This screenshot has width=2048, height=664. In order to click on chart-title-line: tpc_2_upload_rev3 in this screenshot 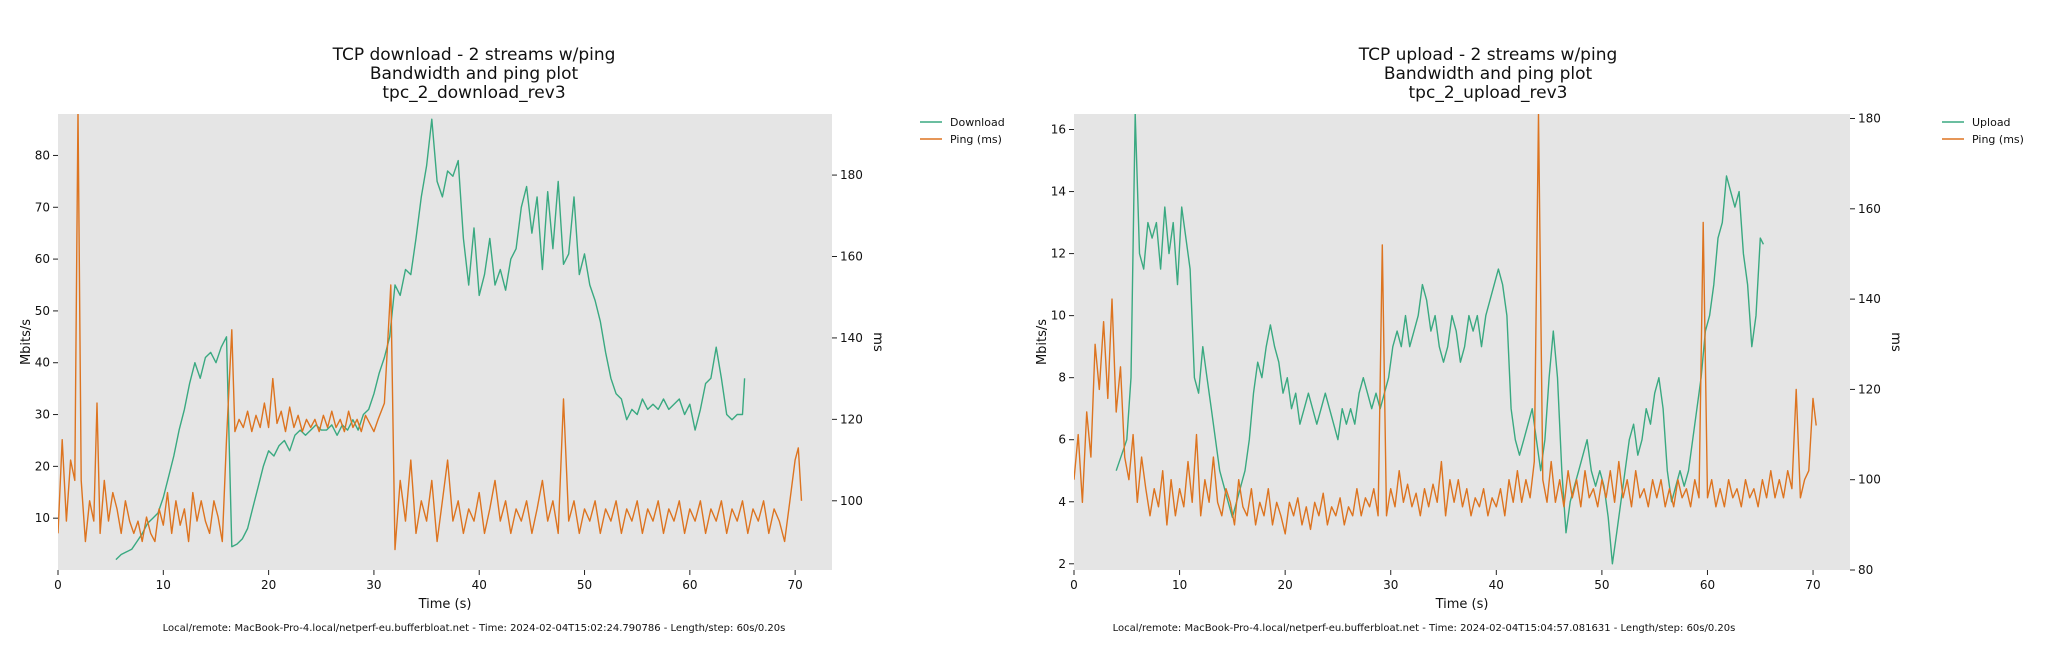, I will do `click(1488, 93)`.